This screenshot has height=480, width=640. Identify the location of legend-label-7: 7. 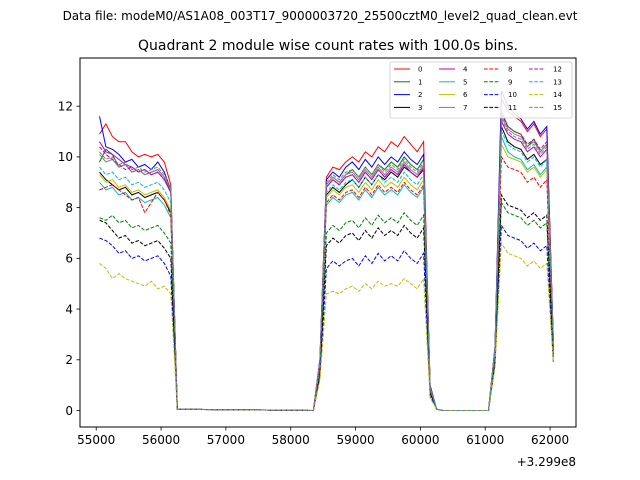
(465, 108).